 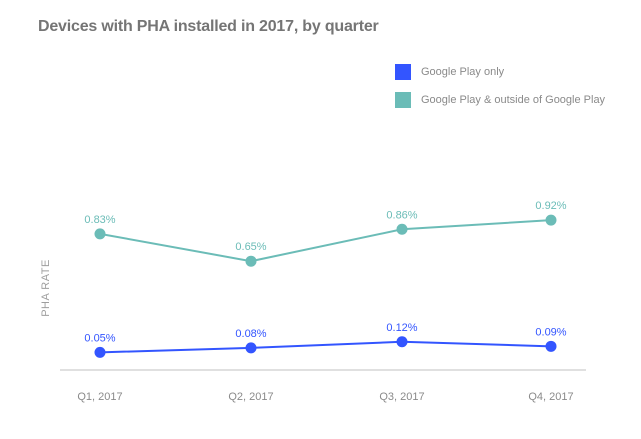 I want to click on data-label: 0.08%, so click(x=250, y=334).